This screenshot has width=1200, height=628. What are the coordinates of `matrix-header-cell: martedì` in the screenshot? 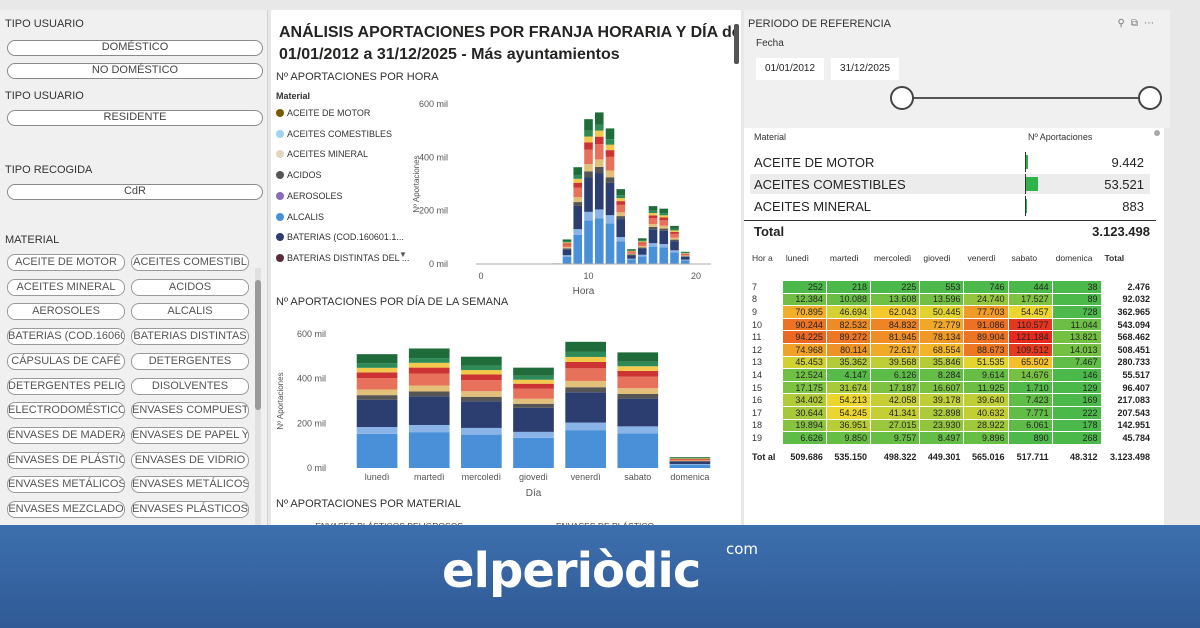 It's located at (848, 263).